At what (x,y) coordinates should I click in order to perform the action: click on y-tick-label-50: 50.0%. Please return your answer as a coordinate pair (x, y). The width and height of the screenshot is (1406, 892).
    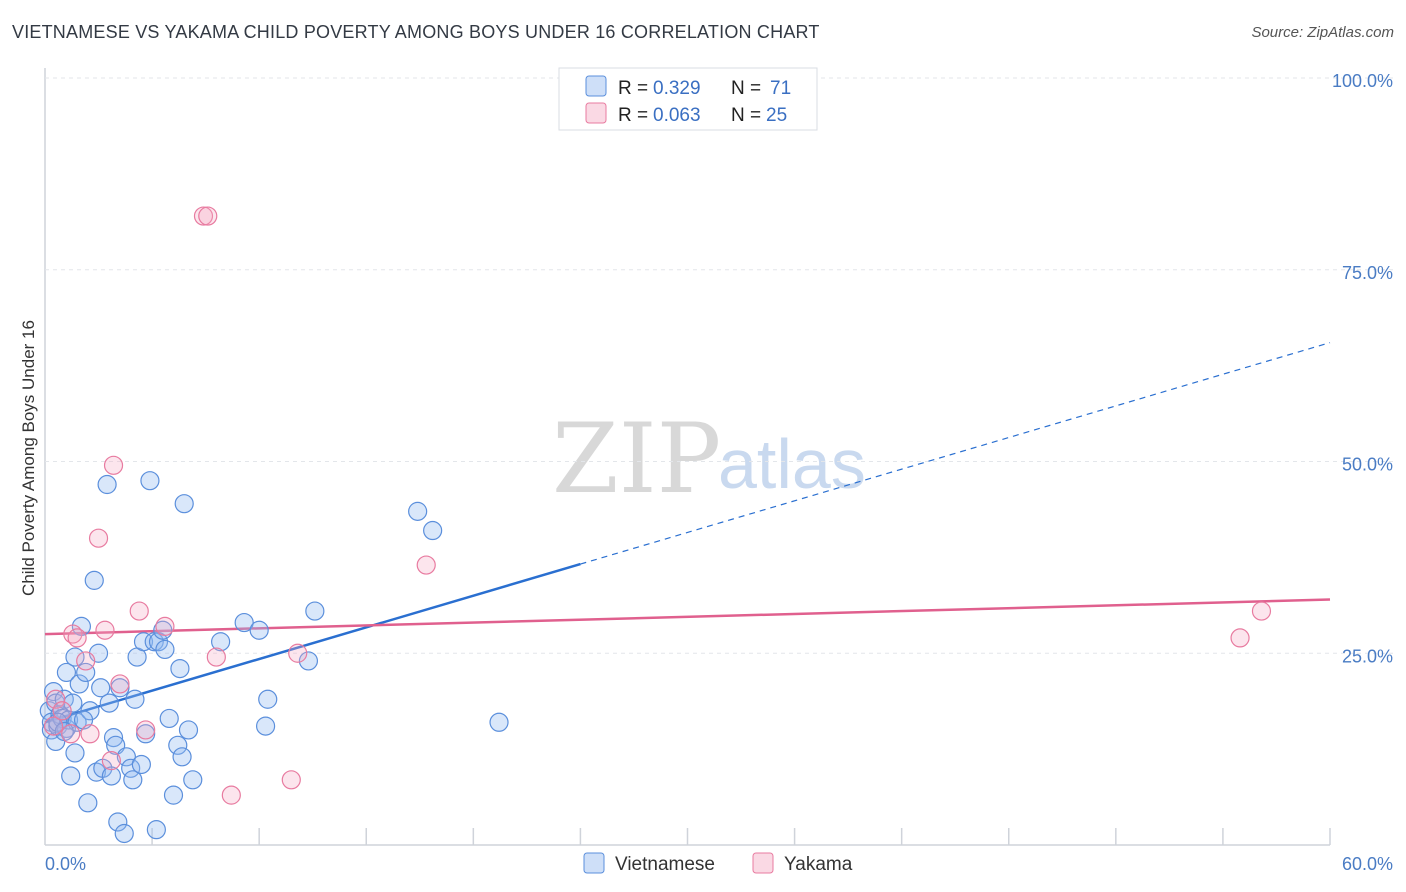
    Looking at the image, I should click on (1367, 465).